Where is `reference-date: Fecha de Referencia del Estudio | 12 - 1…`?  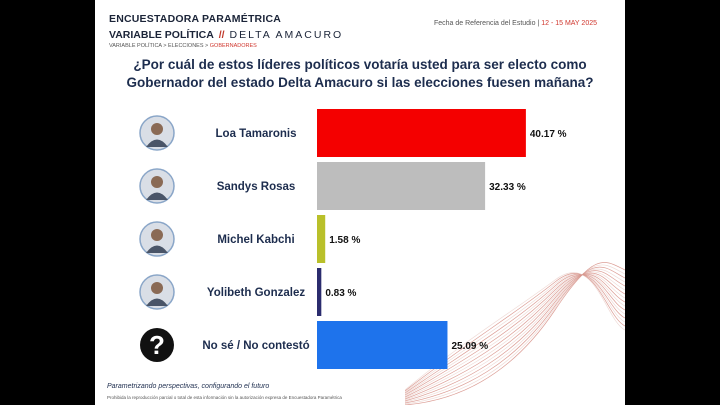
reference-date: Fecha de Referencia del Estudio | 12 - 1… is located at coordinates (515, 23).